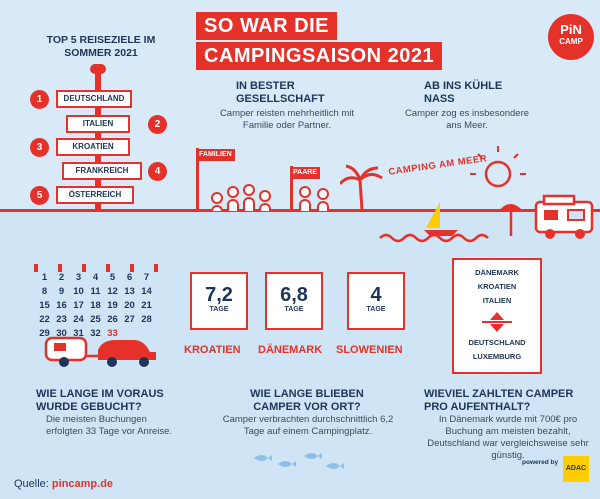  Describe the element at coordinates (540, 462) in the screenshot. I see `powered-by-label: powered by` at that location.